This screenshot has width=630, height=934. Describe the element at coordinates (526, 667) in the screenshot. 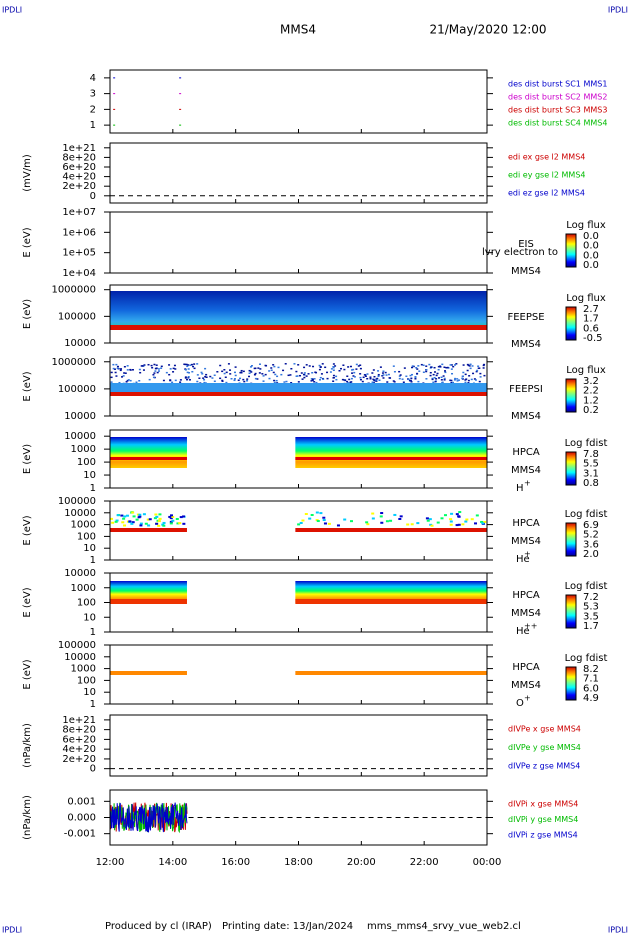

I see `instrument: HPCA` at that location.